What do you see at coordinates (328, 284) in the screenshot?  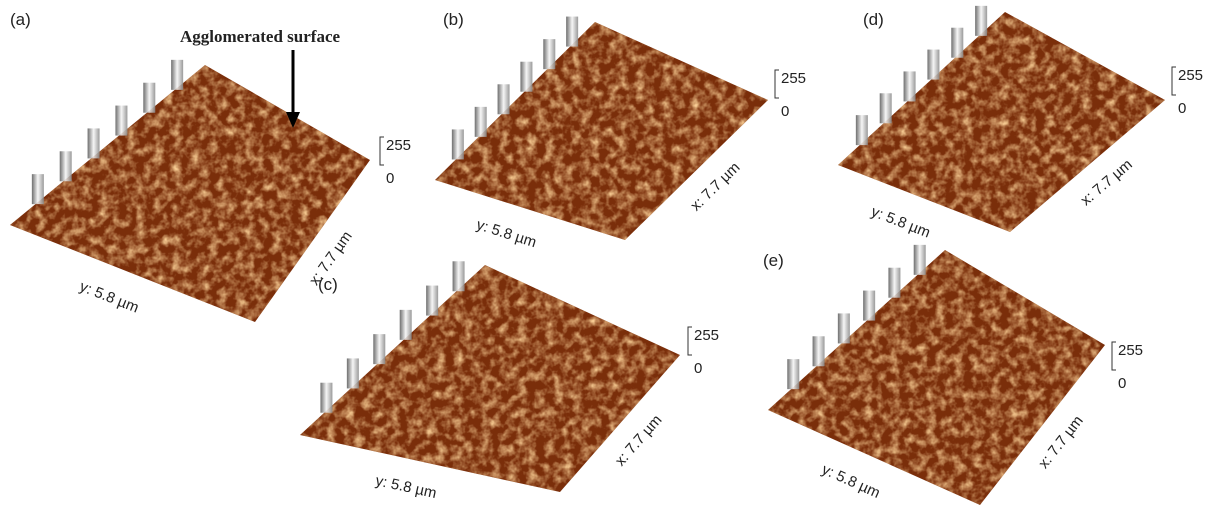 I see `panel-label: (c)` at bounding box center [328, 284].